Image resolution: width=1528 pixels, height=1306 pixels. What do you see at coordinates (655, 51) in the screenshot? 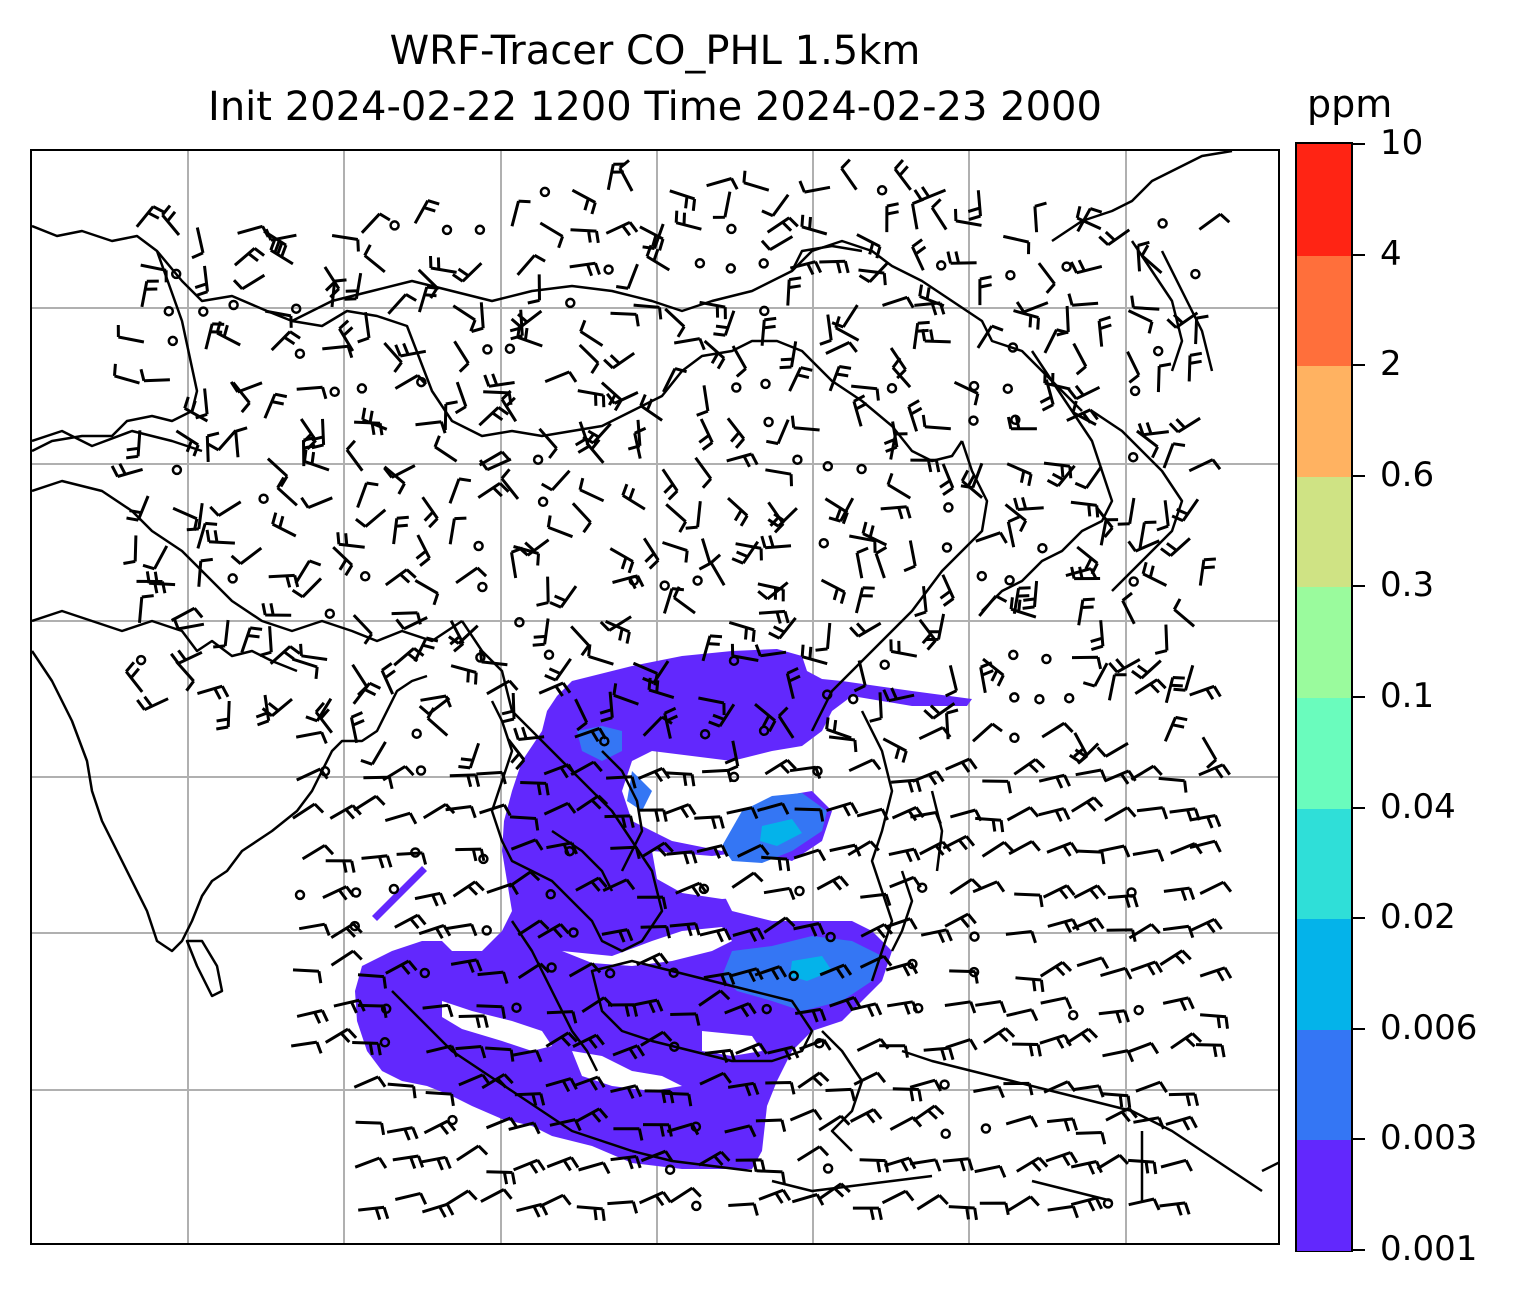
I see `chart-title-line1: WRF-Tracer CO_PHL 1.5km` at bounding box center [655, 51].